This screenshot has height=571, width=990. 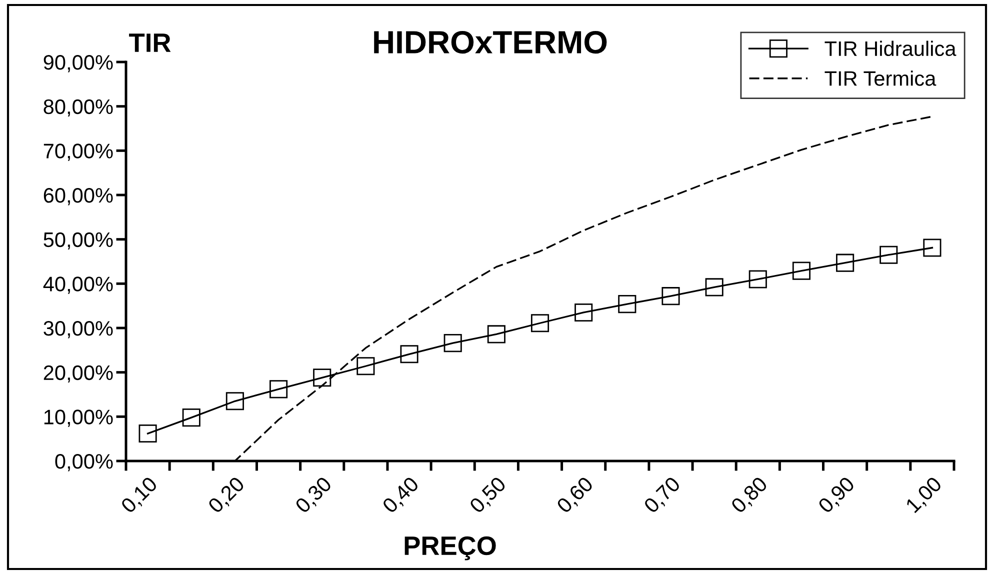 I want to click on x-tick-label: 0,90, so click(x=837, y=496).